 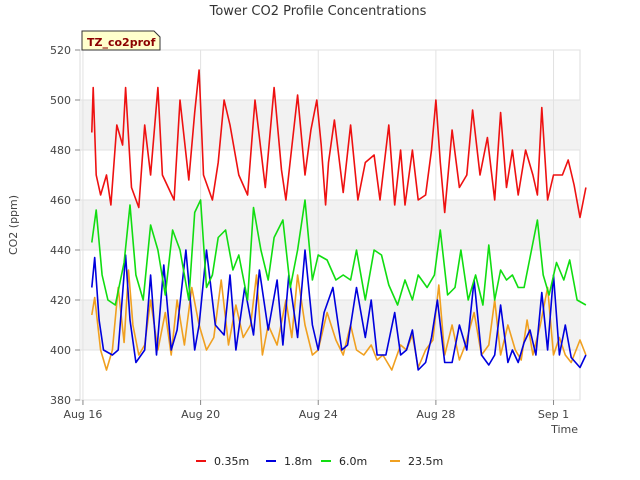 What do you see at coordinates (60, 250) in the screenshot?
I see `y-tick-label: 440` at bounding box center [60, 250].